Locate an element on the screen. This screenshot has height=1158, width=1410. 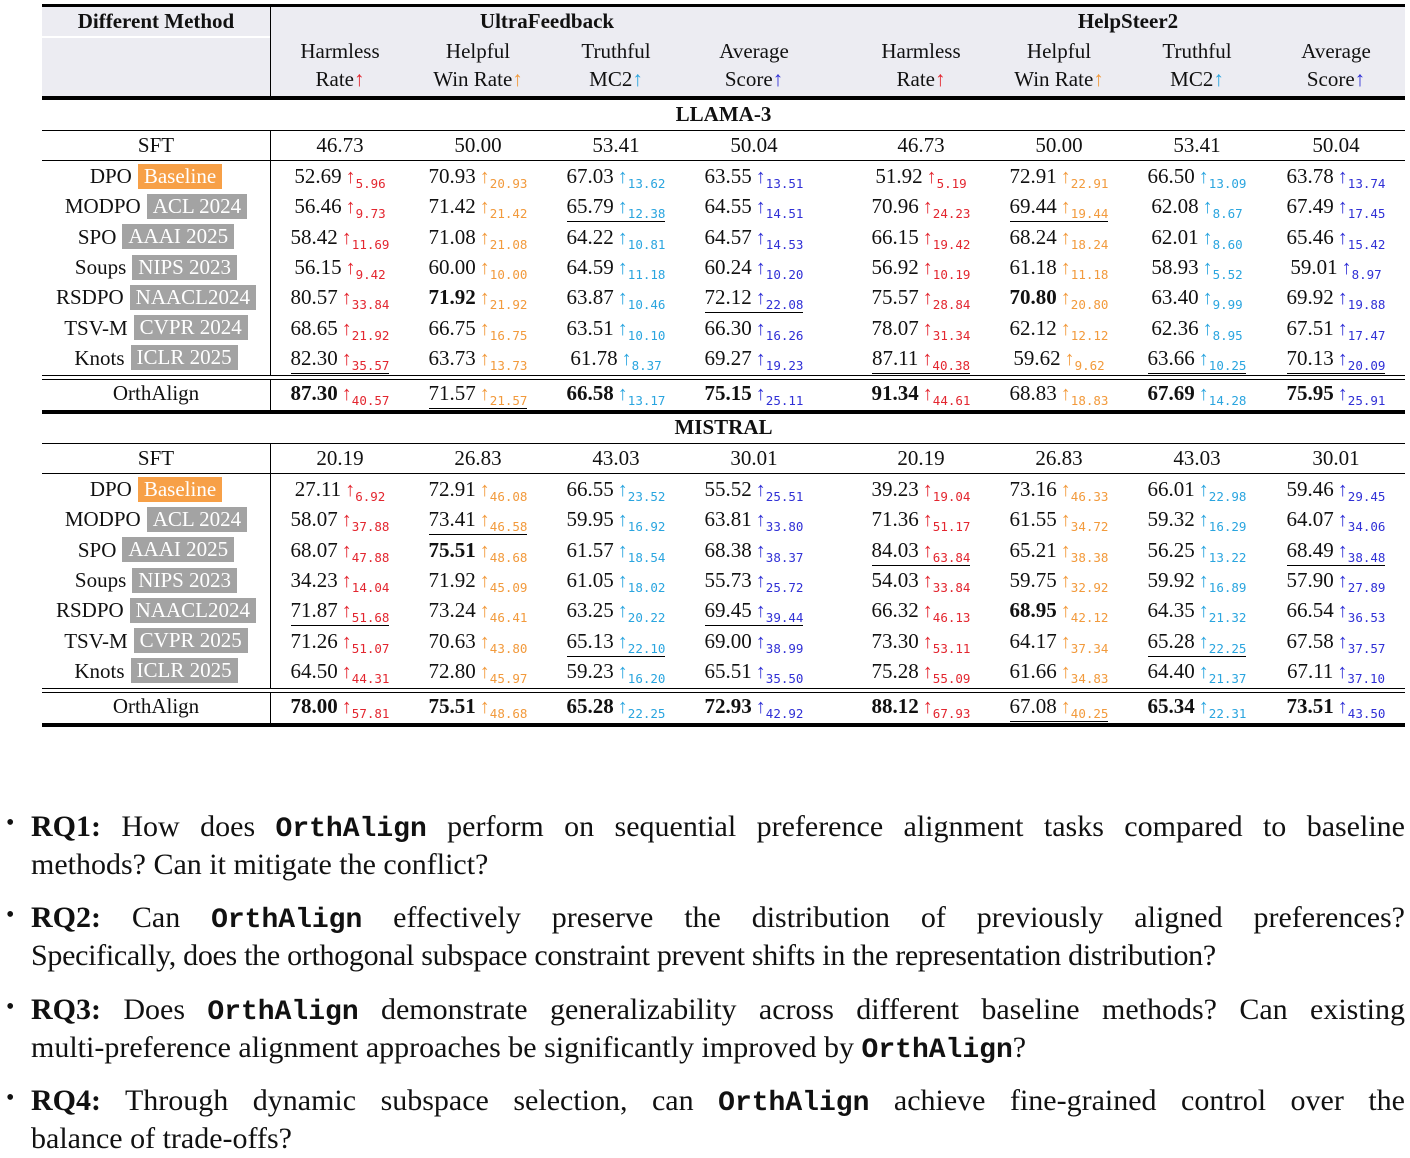
score-value-group: 66.75 ↑16.75 is located at coordinates (478, 329).